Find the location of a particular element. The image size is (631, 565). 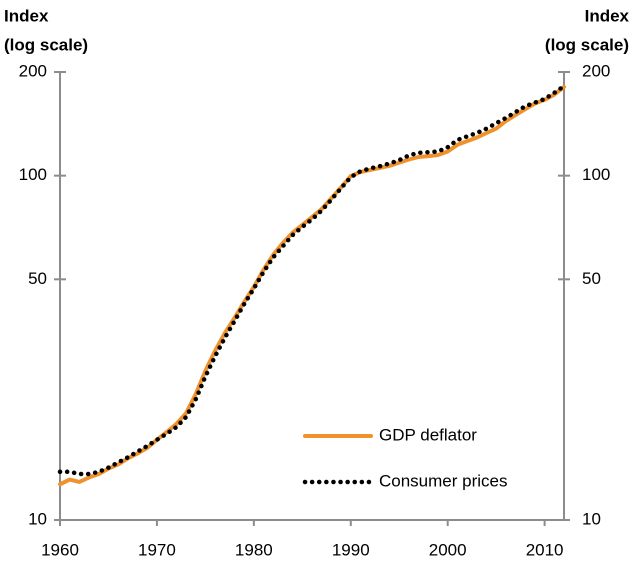

x-tick-label: 2000 is located at coordinates (448, 549).